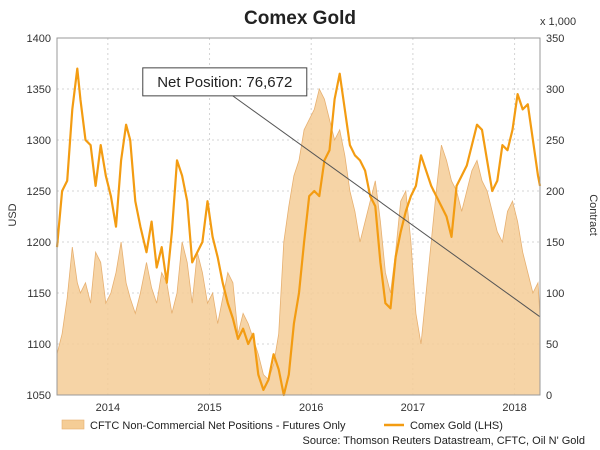 This screenshot has width=600, height=450. I want to click on right-axis-multiplier: x 1,000, so click(558, 22).